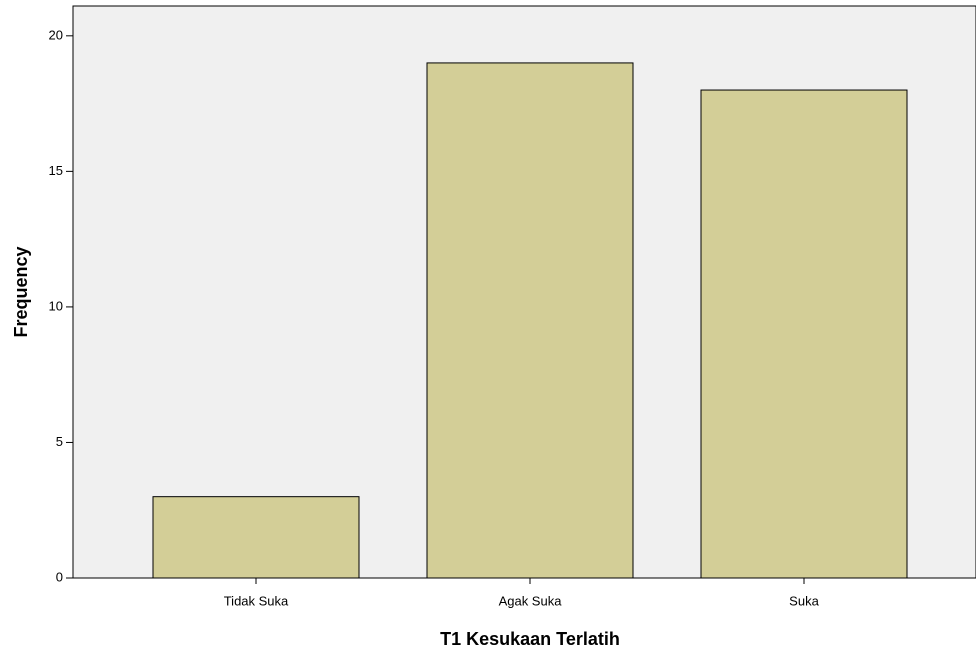 This screenshot has width=976, height=658. I want to click on y-tick-label: 10, so click(56, 305).